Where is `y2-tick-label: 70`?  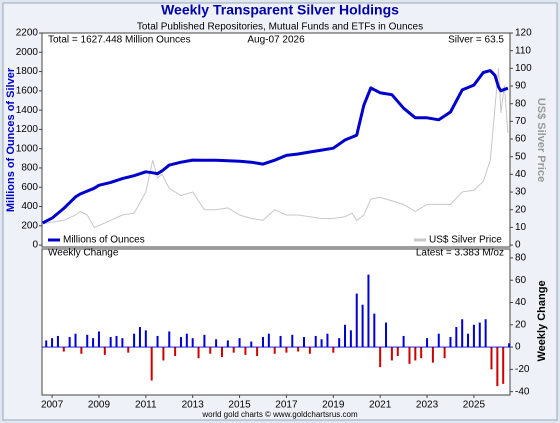
y2-tick-label: 70 is located at coordinates (521, 121).